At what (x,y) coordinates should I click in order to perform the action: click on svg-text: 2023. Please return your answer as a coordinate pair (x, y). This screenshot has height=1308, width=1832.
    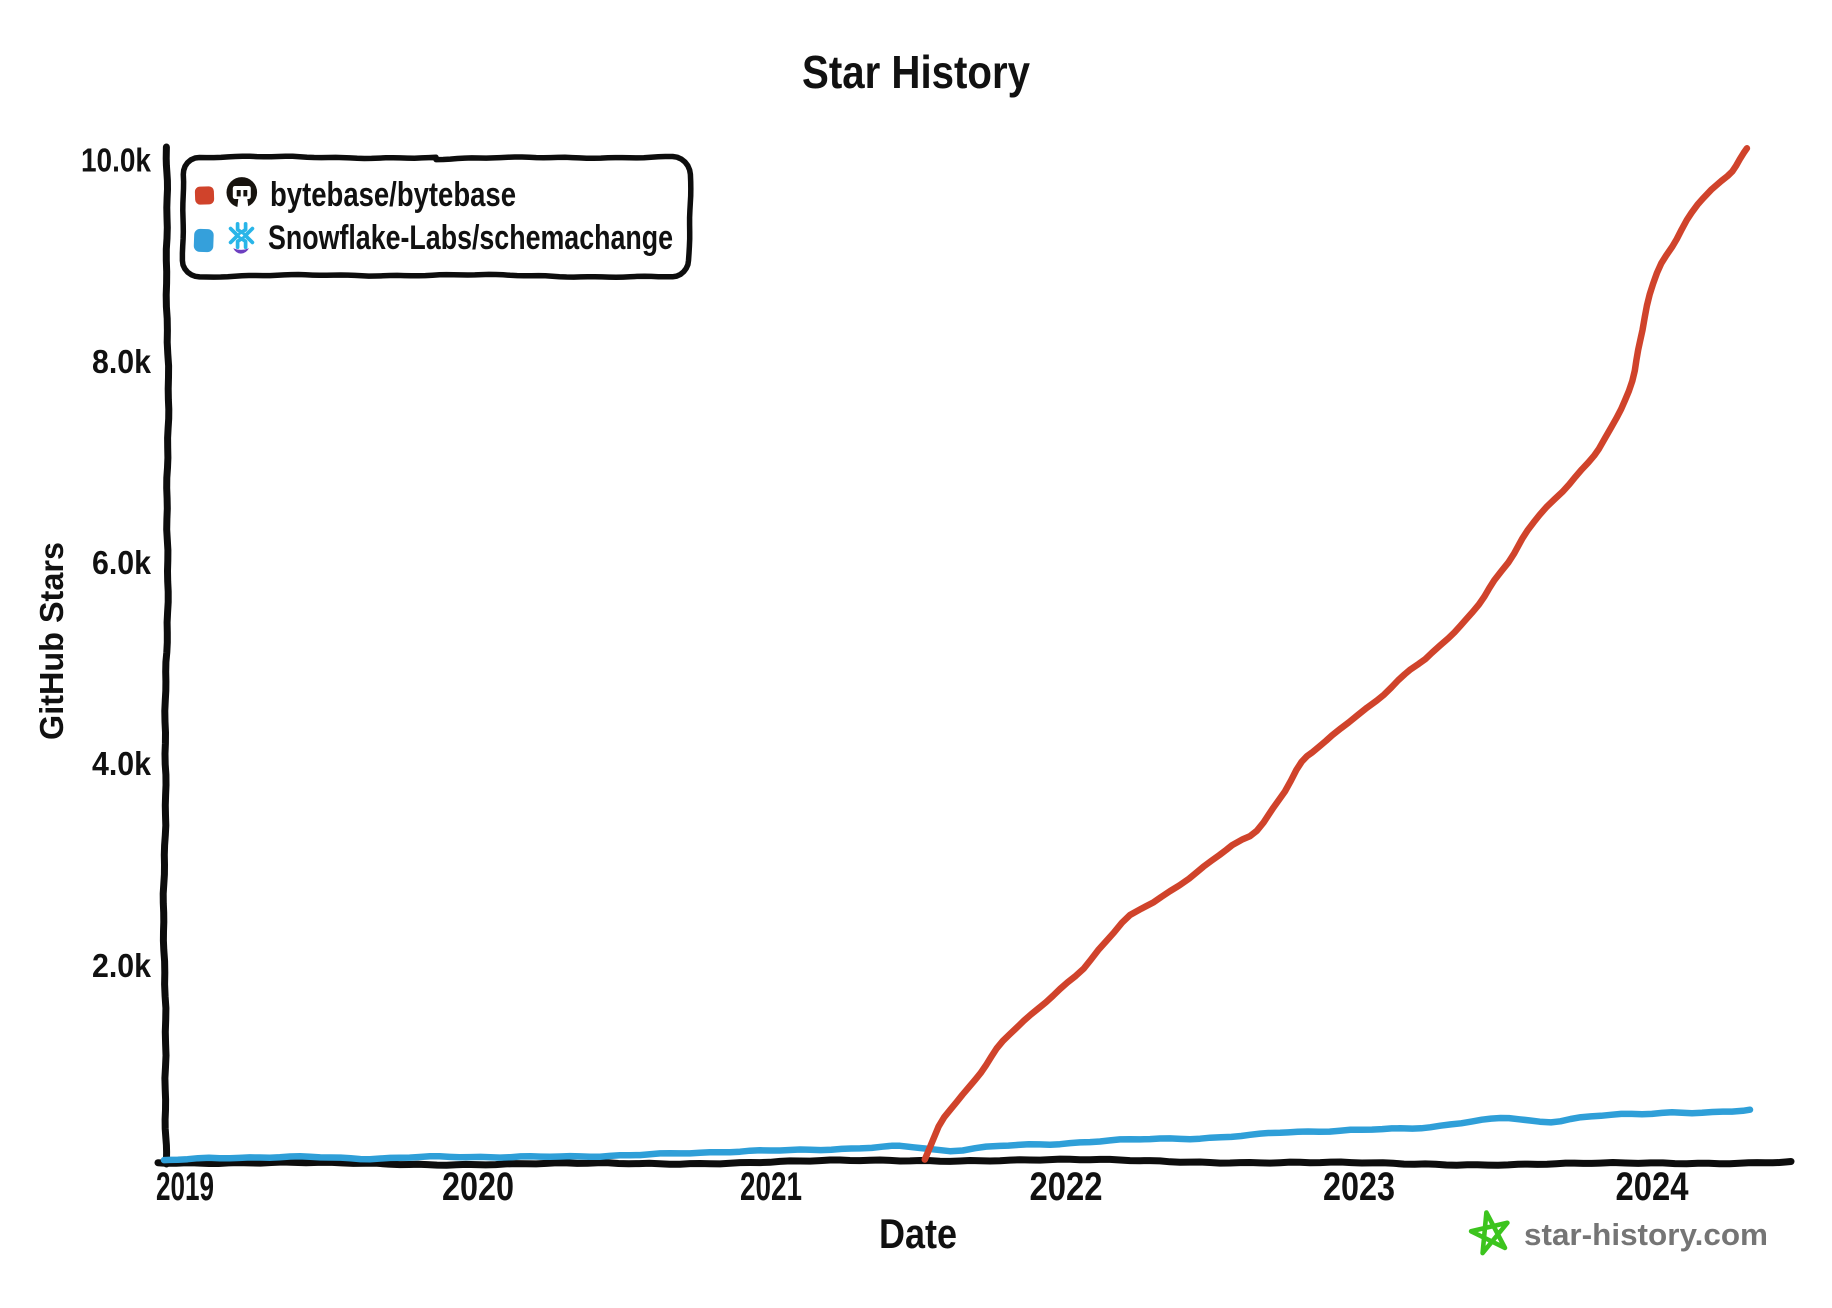
    Looking at the image, I should click on (1359, 1187).